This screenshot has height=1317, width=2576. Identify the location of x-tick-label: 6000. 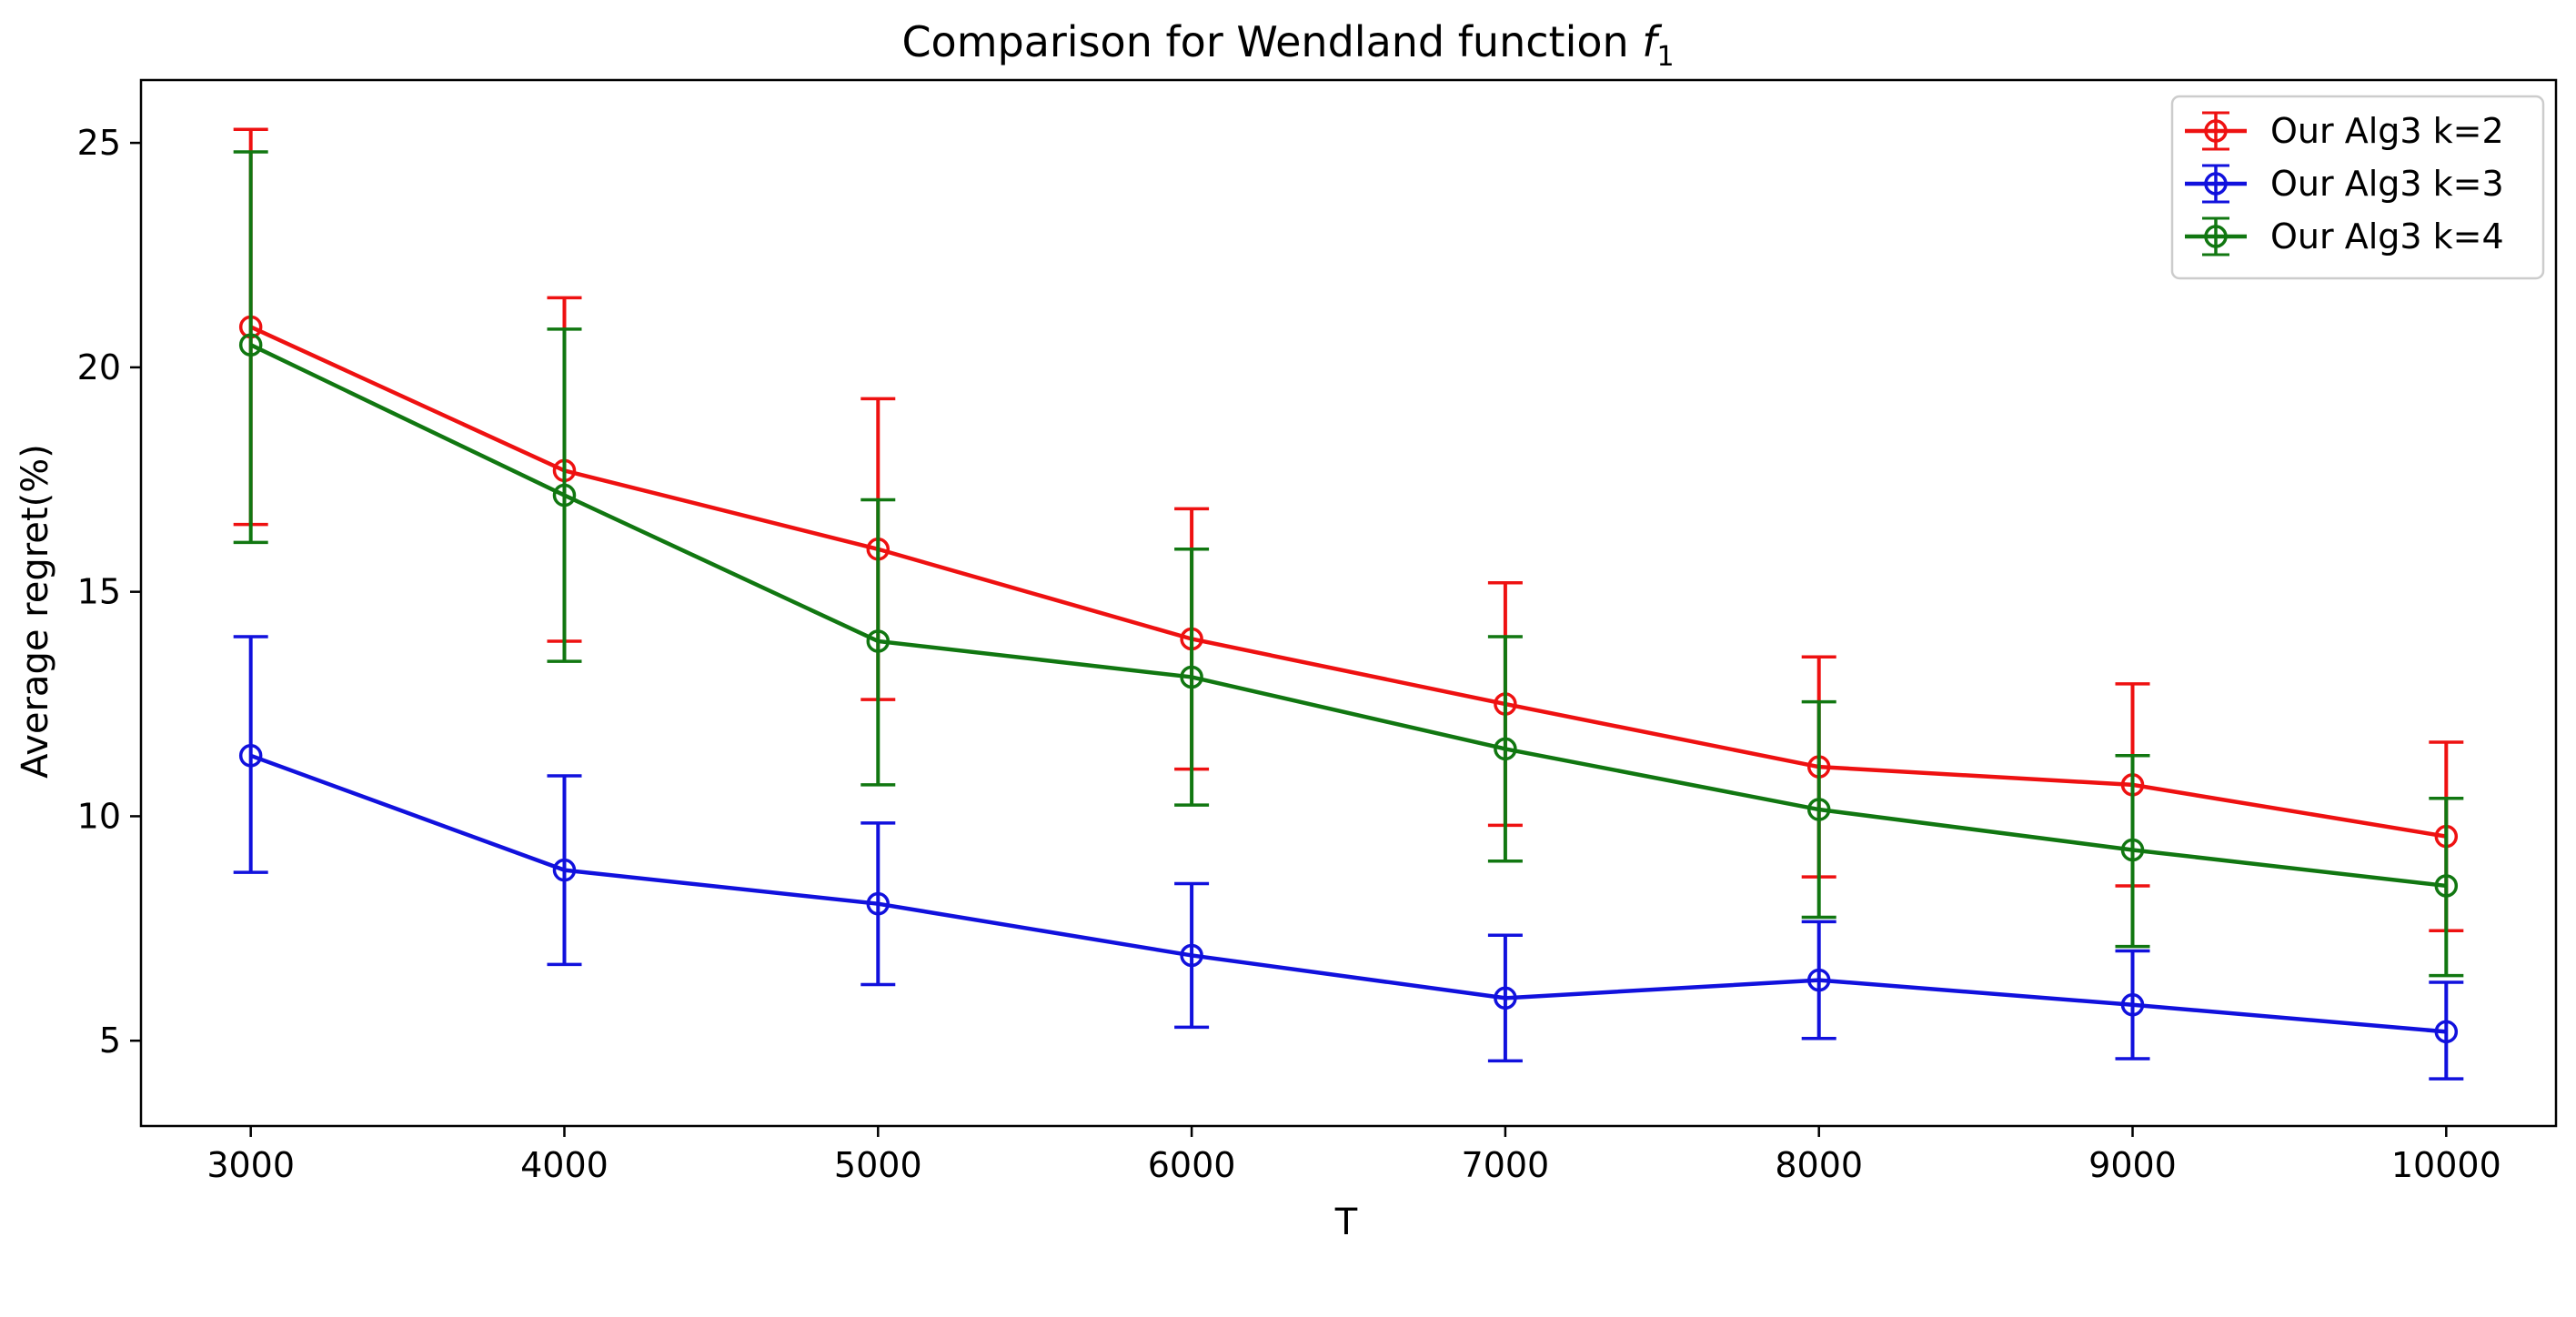
(1192, 1165).